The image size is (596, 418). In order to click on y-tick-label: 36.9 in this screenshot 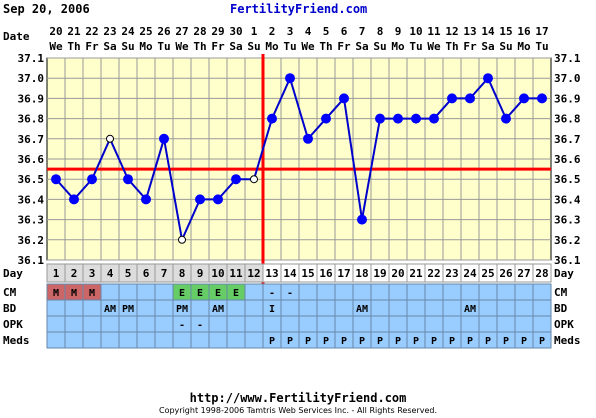, I will do `click(31, 98)`.